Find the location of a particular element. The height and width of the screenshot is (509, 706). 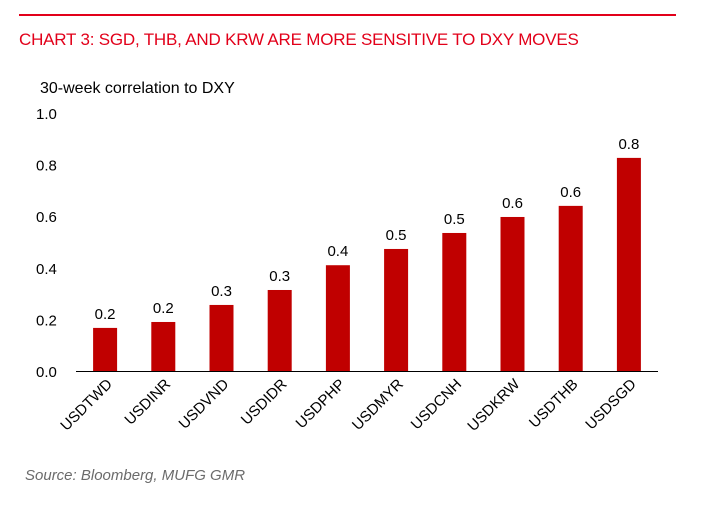

y-tick-label: 0.8 is located at coordinates (46, 166).